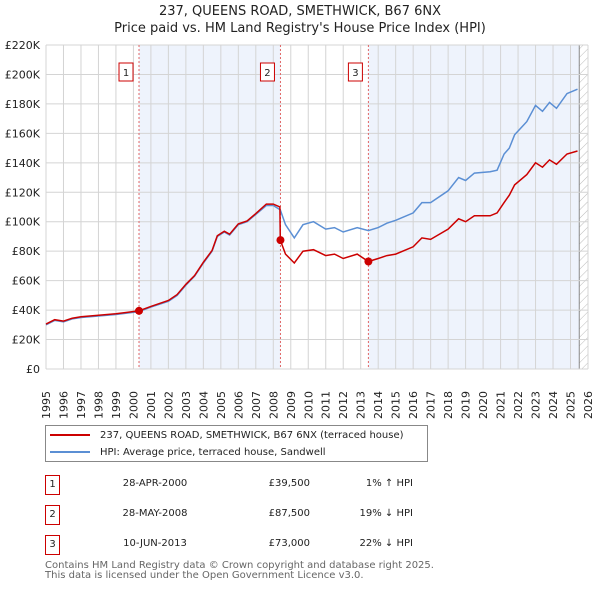 Image resolution: width=600 pixels, height=590 pixels. Describe the element at coordinates (155, 483) in the screenshot. I see `transaction-date: 28-APR-2000` at that location.